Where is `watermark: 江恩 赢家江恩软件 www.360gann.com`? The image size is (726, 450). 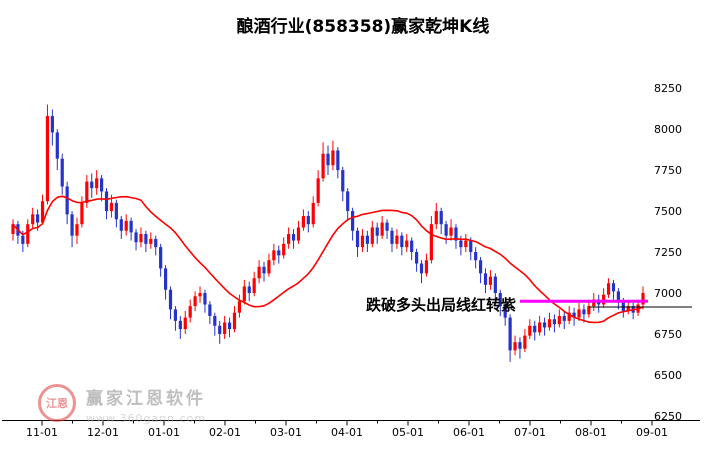
watermark: 江恩 赢家江恩软件 www.360gann.com is located at coordinates (122, 404).